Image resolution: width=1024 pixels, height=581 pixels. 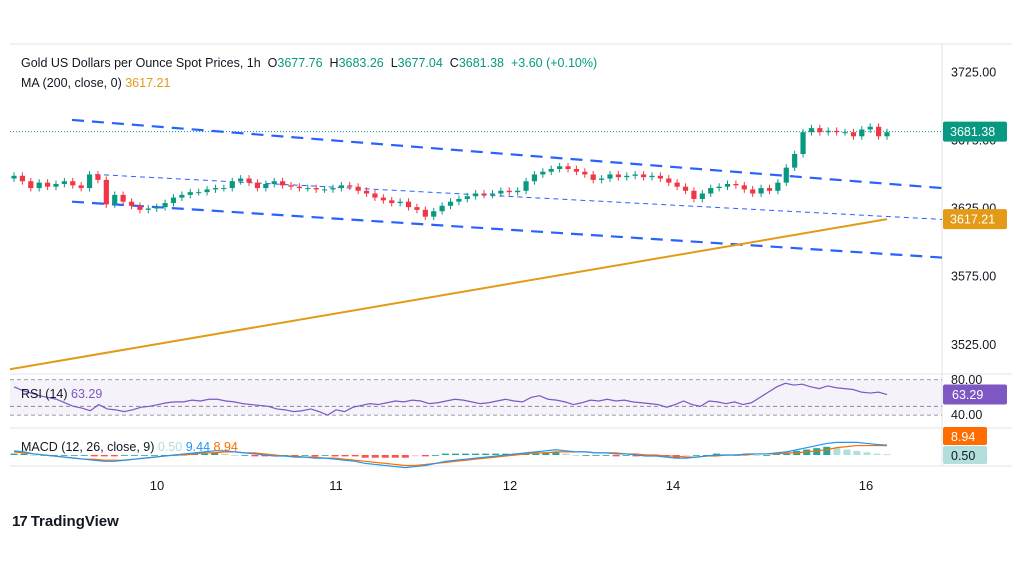 What do you see at coordinates (44, 394) in the screenshot?
I see `rsi-legend-label: RSI (14)` at bounding box center [44, 394].